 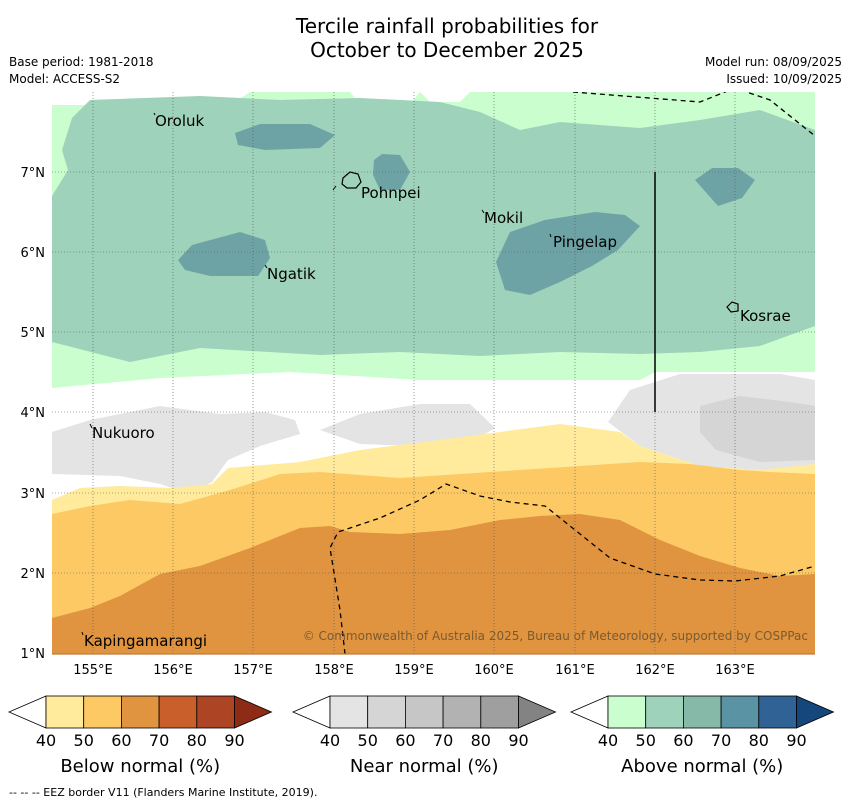 What do you see at coordinates (33, 574) in the screenshot?
I see `lat-label-2: 2°N` at bounding box center [33, 574].